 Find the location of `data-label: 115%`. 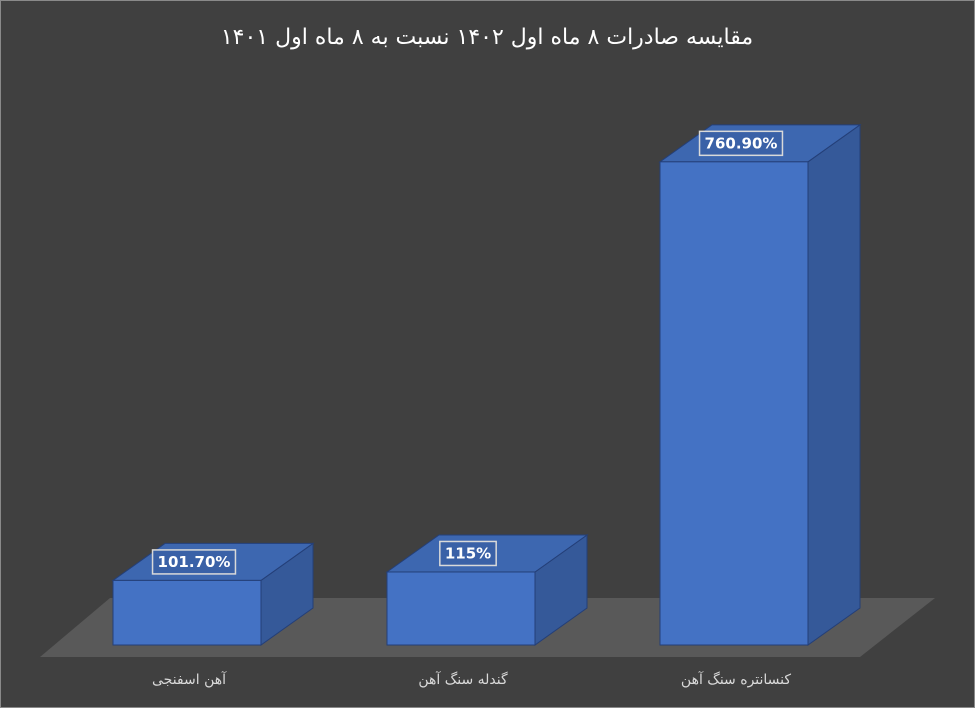

data-label: 115% is located at coordinates (468, 553).